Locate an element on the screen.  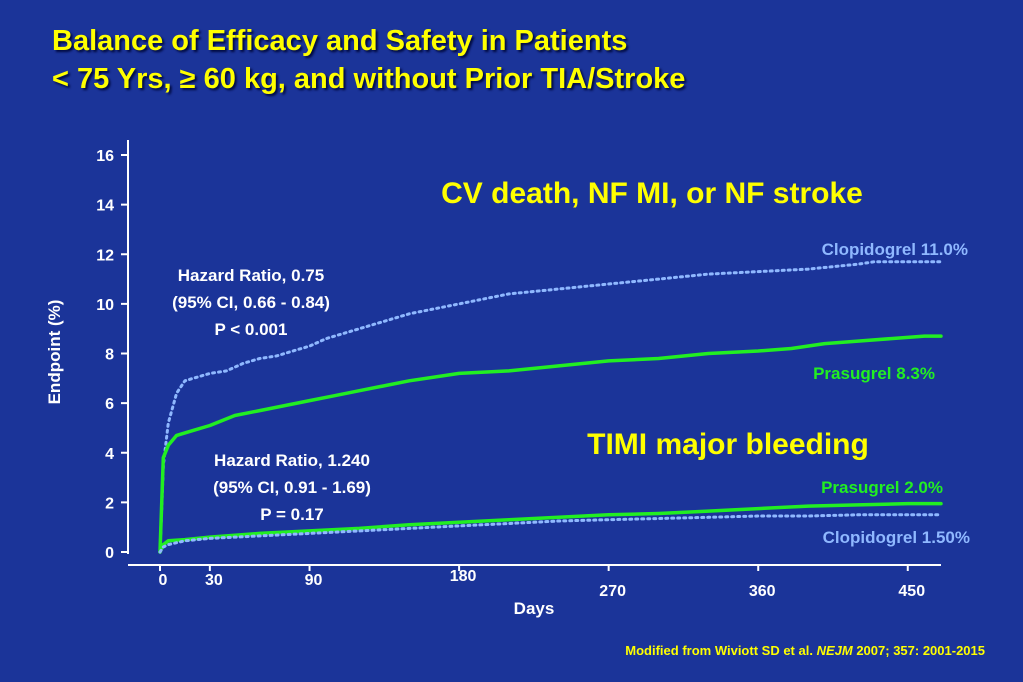
series-end-label-prasugrel: Prasugrel 8.3% is located at coordinates (874, 373).